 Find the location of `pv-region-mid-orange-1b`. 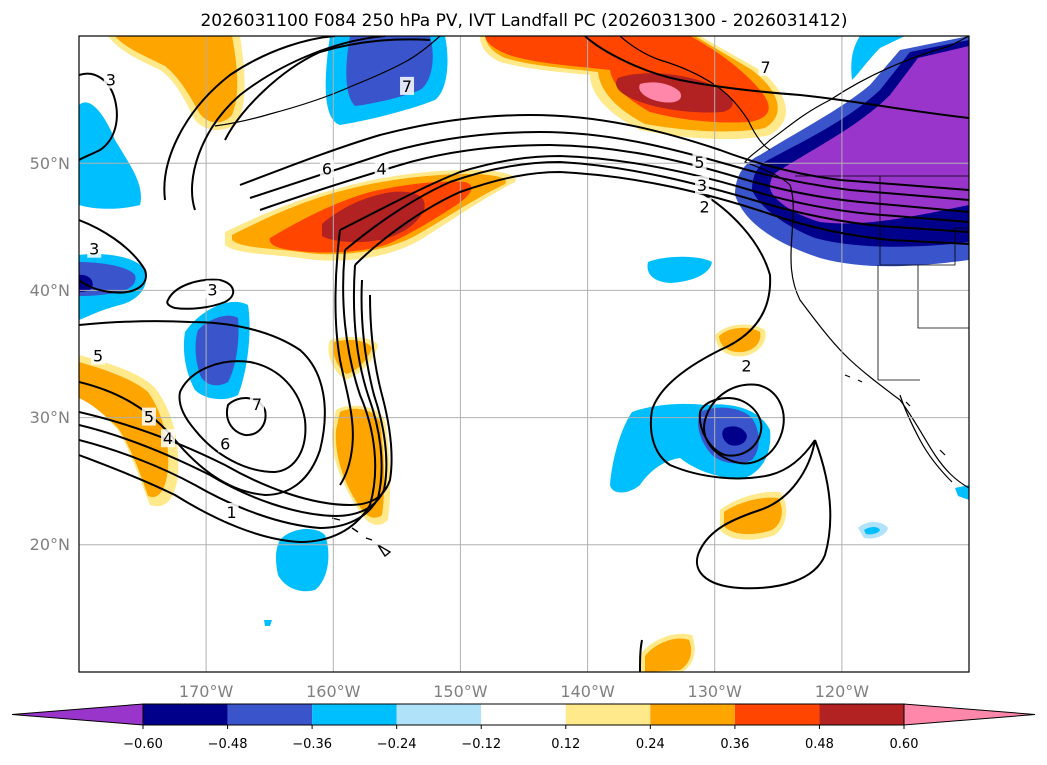

pv-region-mid-orange-1b is located at coordinates (352, 357).